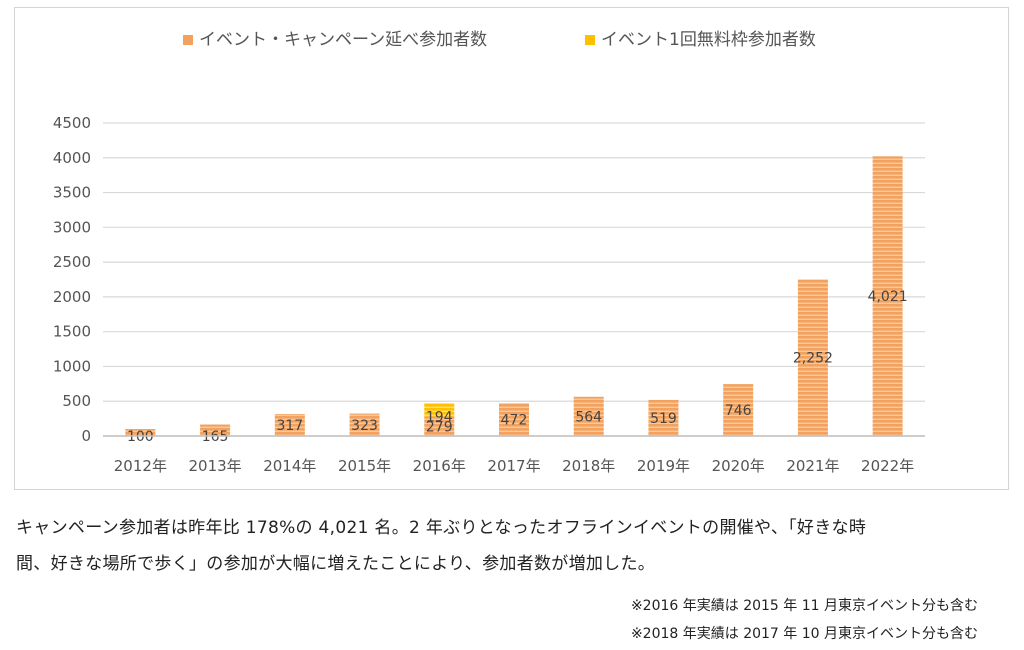  What do you see at coordinates (588, 466) in the screenshot?
I see `x-tick-label: 2018年` at bounding box center [588, 466].